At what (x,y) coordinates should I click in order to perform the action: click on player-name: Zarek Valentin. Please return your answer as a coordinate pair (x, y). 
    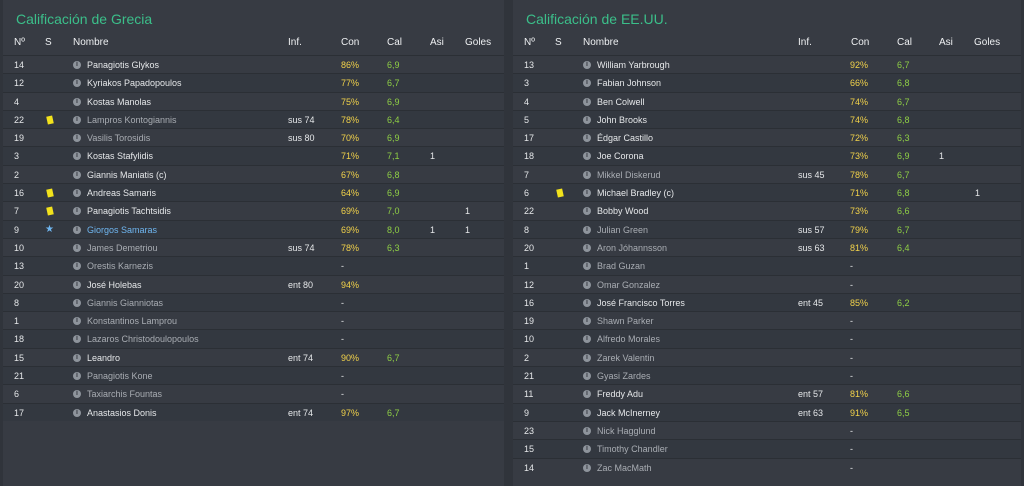
    Looking at the image, I should click on (626, 357).